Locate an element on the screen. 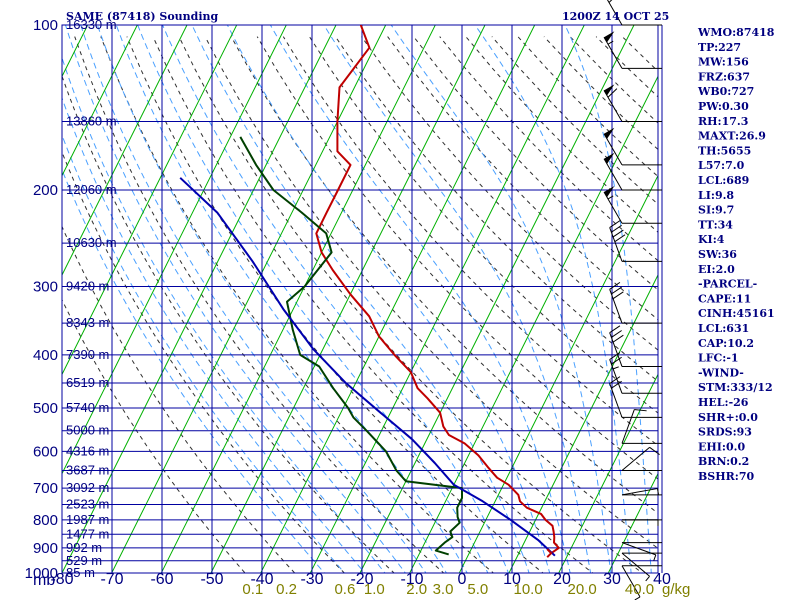  mixing-ratio-label: 40.0 is located at coordinates (639, 589).